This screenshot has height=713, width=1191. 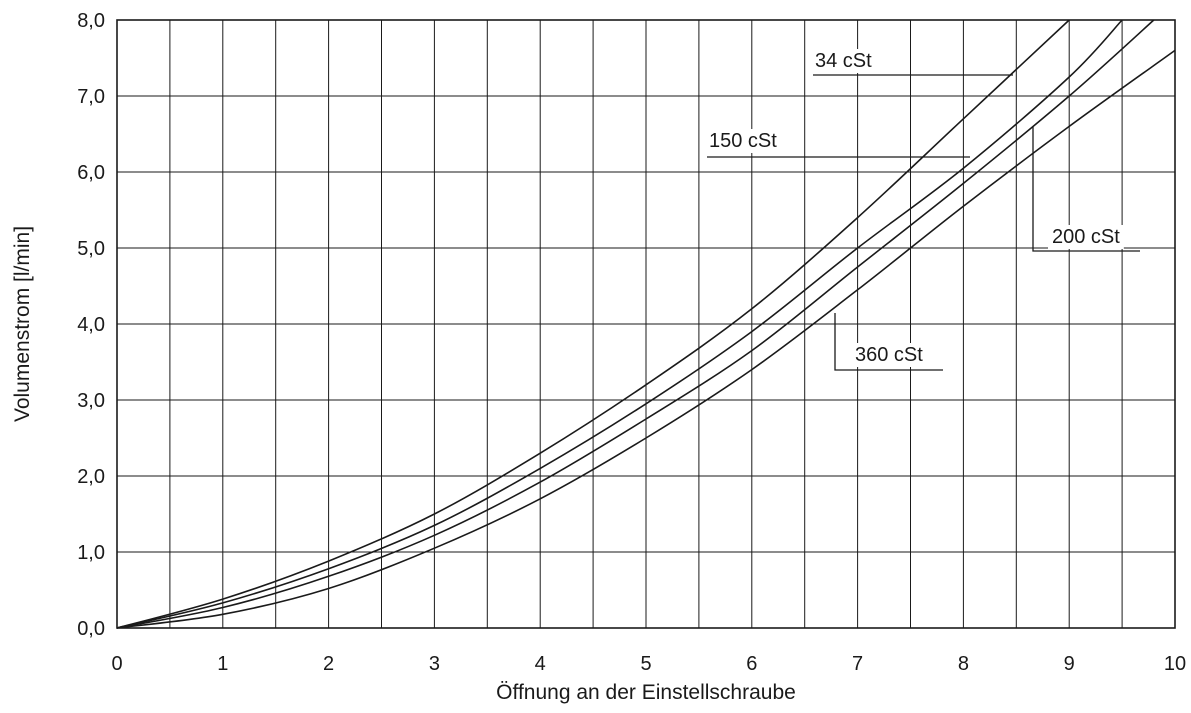 I want to click on curve-label-360-cst: 360 cSt, so click(x=889, y=355).